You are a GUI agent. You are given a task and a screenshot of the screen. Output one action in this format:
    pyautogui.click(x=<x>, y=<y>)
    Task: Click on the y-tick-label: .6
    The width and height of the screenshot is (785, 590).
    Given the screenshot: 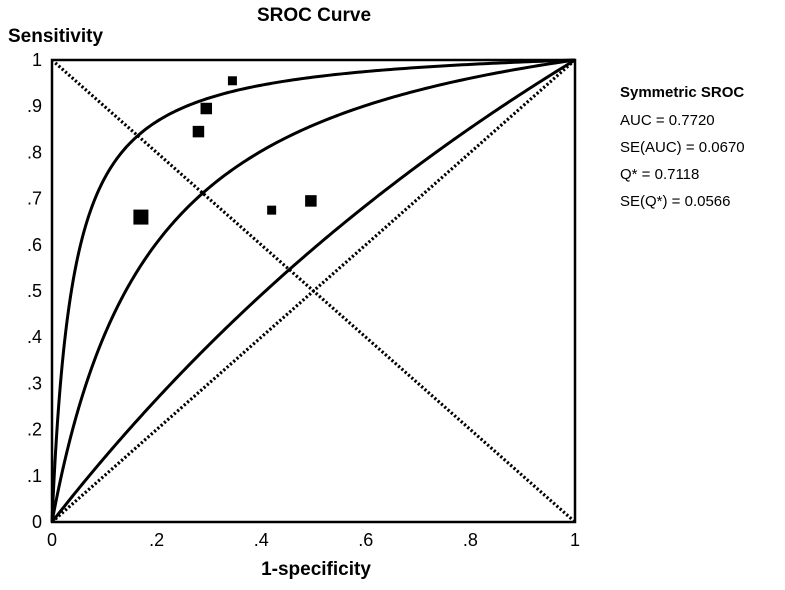 What is the action you would take?
    pyautogui.click(x=34, y=245)
    